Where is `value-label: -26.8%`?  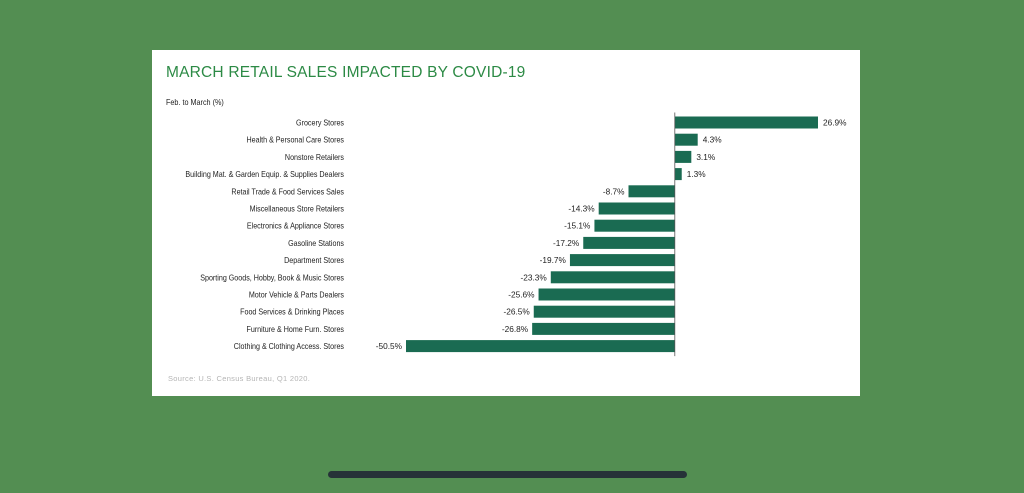
value-label: -26.8% is located at coordinates (515, 329).